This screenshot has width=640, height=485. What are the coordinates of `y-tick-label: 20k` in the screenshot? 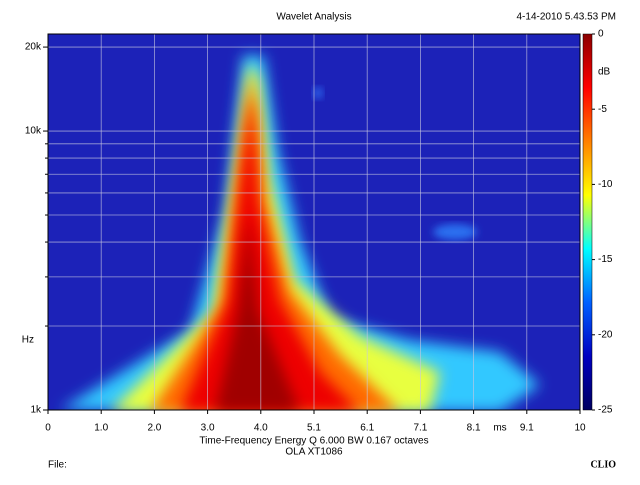 It's located at (33, 47).